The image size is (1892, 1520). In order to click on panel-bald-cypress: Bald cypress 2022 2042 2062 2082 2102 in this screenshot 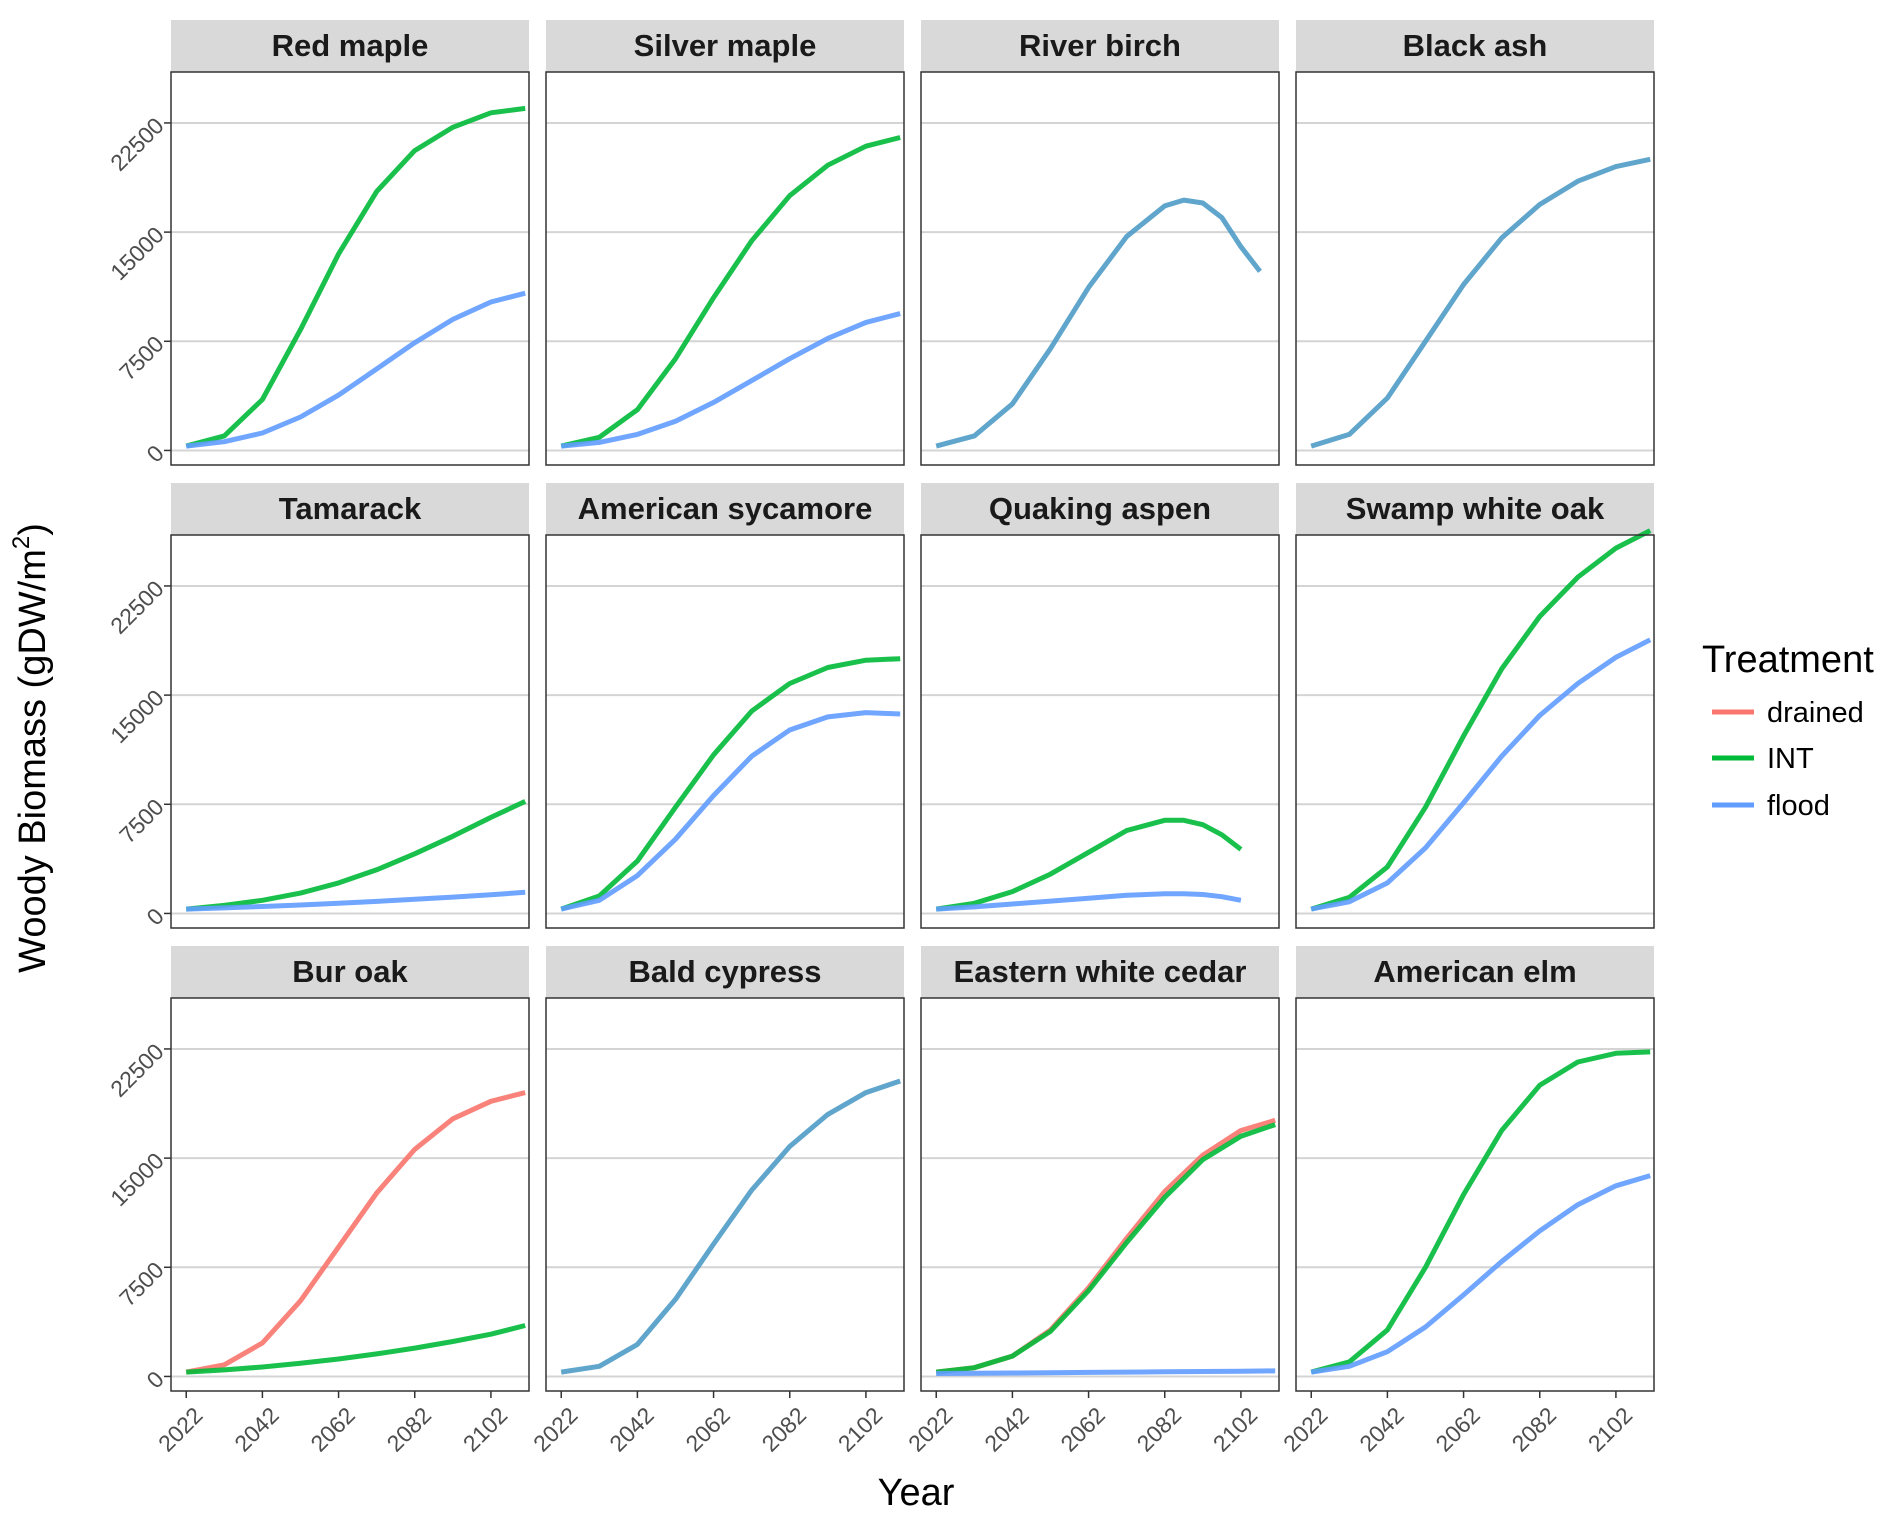, I will do `click(716, 1201)`.